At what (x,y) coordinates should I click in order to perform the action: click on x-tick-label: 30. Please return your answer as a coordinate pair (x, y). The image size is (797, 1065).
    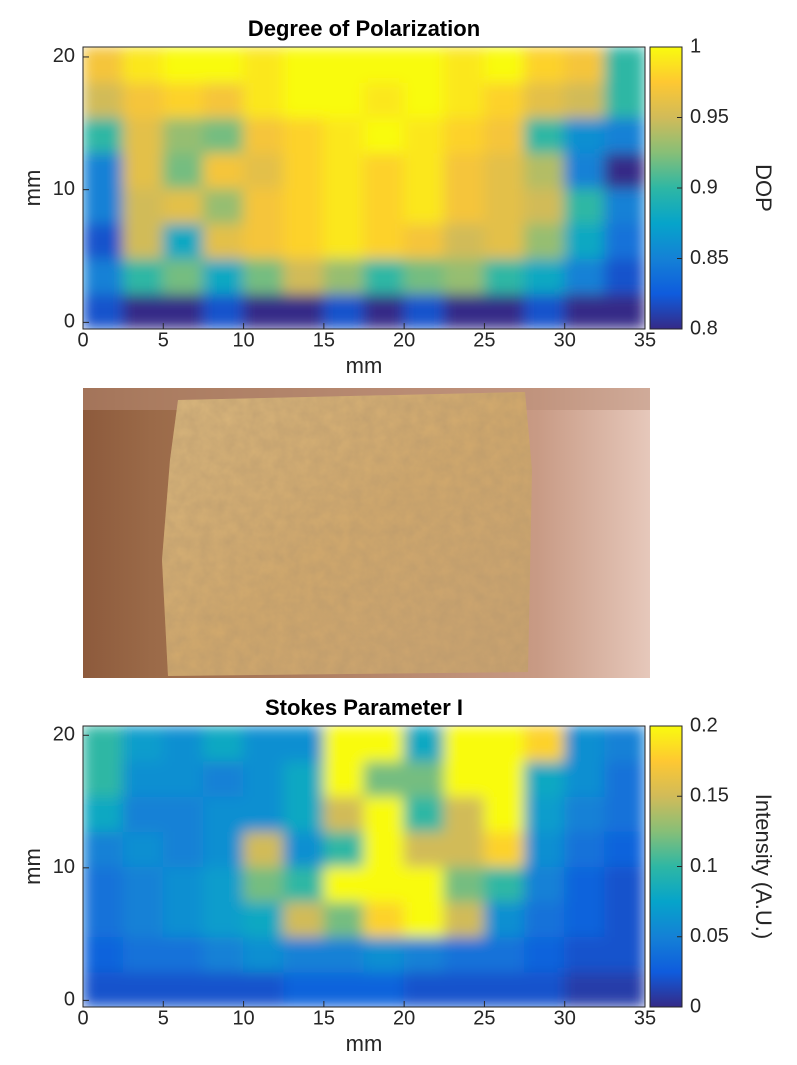
    Looking at the image, I should click on (565, 340).